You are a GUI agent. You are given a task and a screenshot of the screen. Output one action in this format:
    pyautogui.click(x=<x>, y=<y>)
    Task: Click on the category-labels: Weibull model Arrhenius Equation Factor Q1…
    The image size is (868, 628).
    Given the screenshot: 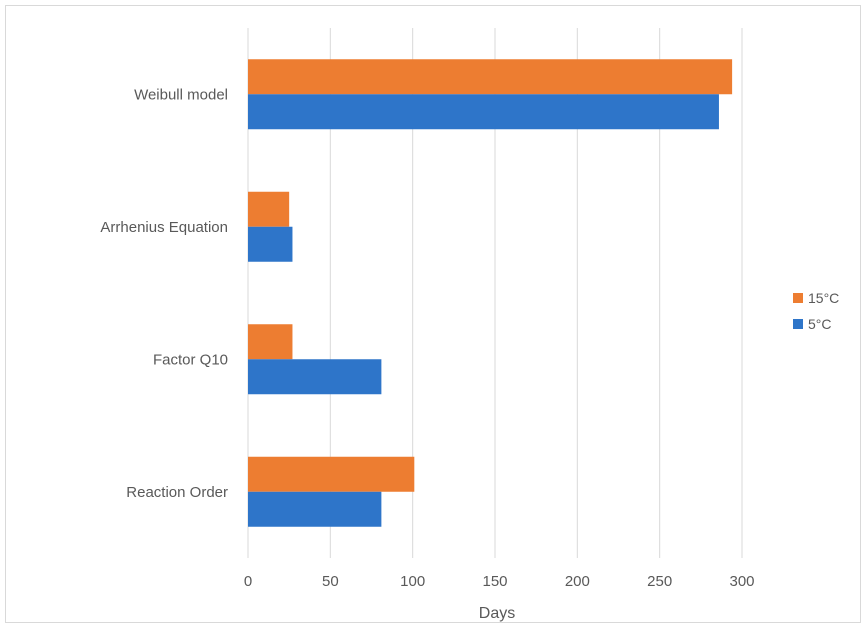 What is the action you would take?
    pyautogui.click(x=164, y=293)
    